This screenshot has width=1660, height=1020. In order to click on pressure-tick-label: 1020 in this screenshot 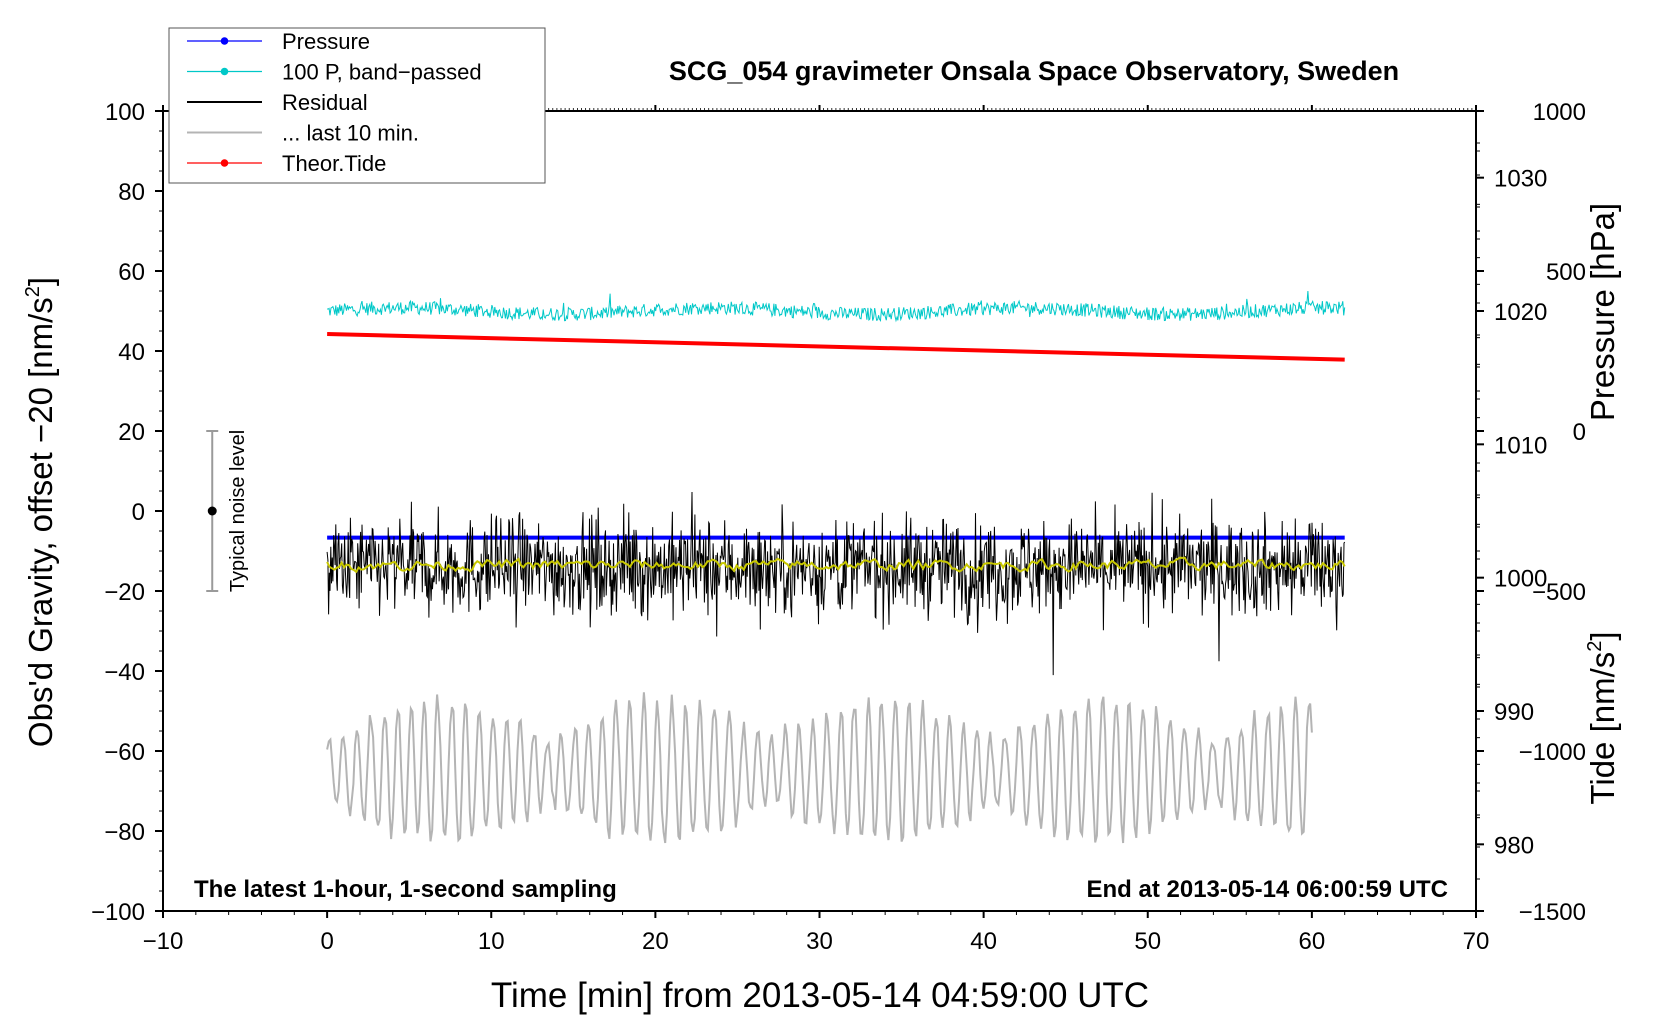, I will do `click(1520, 312)`.